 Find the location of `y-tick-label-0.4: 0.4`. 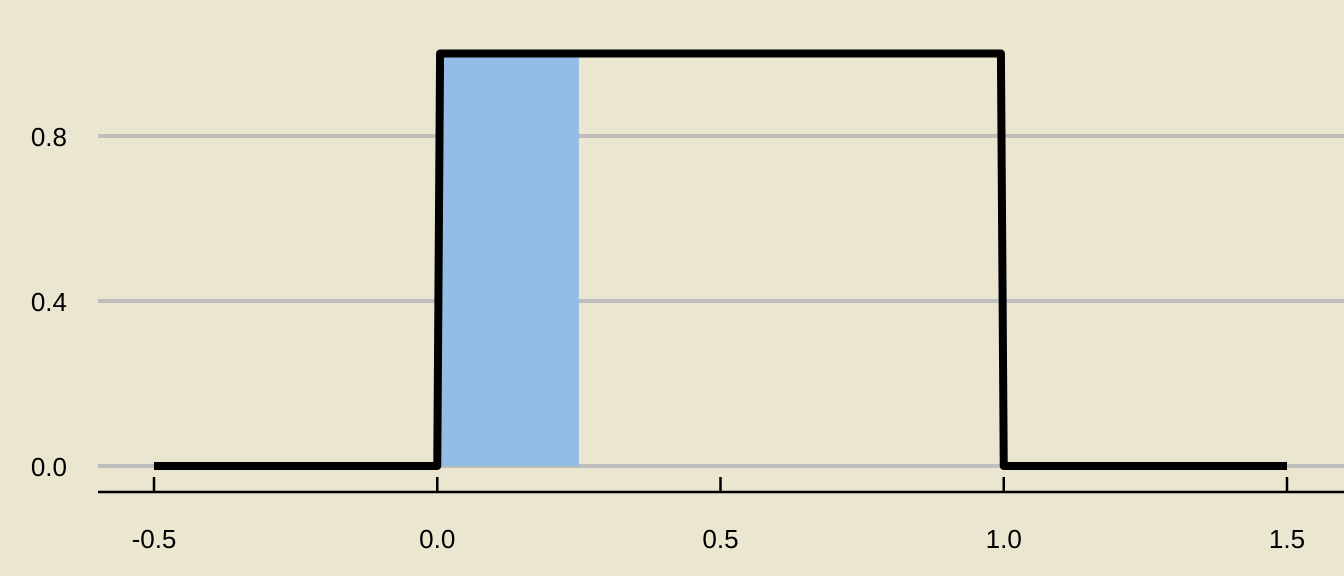

y-tick-label-0.4: 0.4 is located at coordinates (49, 302).